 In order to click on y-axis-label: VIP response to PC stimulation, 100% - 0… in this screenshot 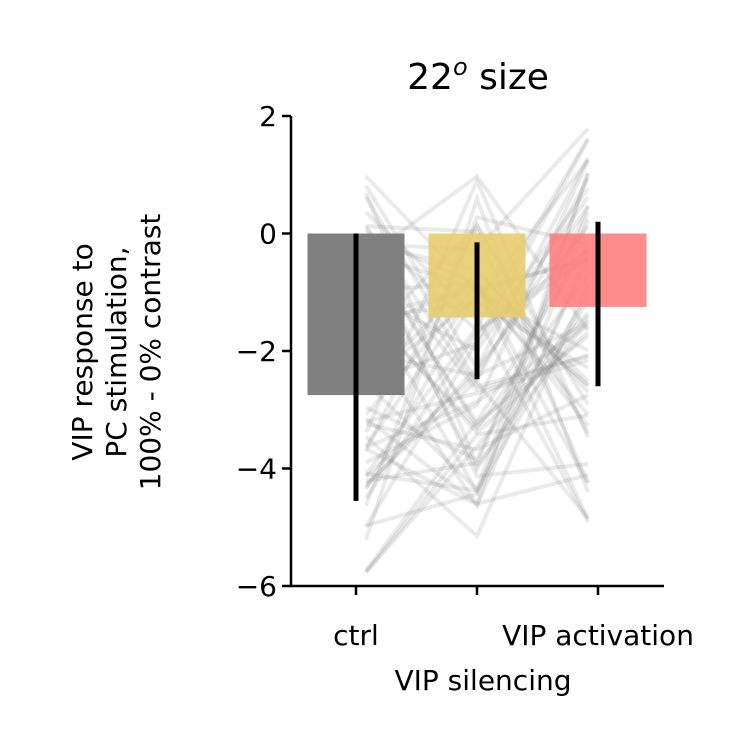, I will do `click(116, 352)`.